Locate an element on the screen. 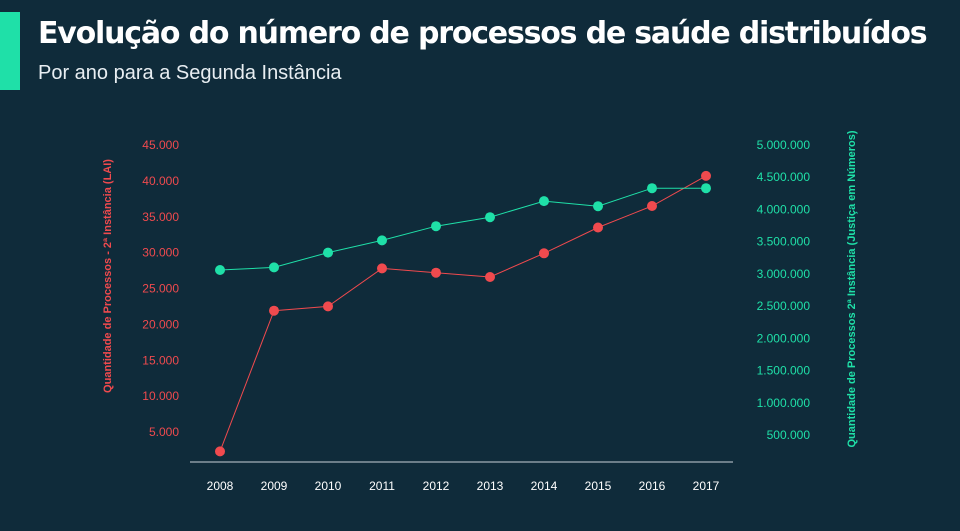 Image resolution: width=960 pixels, height=531 pixels. x-tick-label: 2012 is located at coordinates (436, 486).